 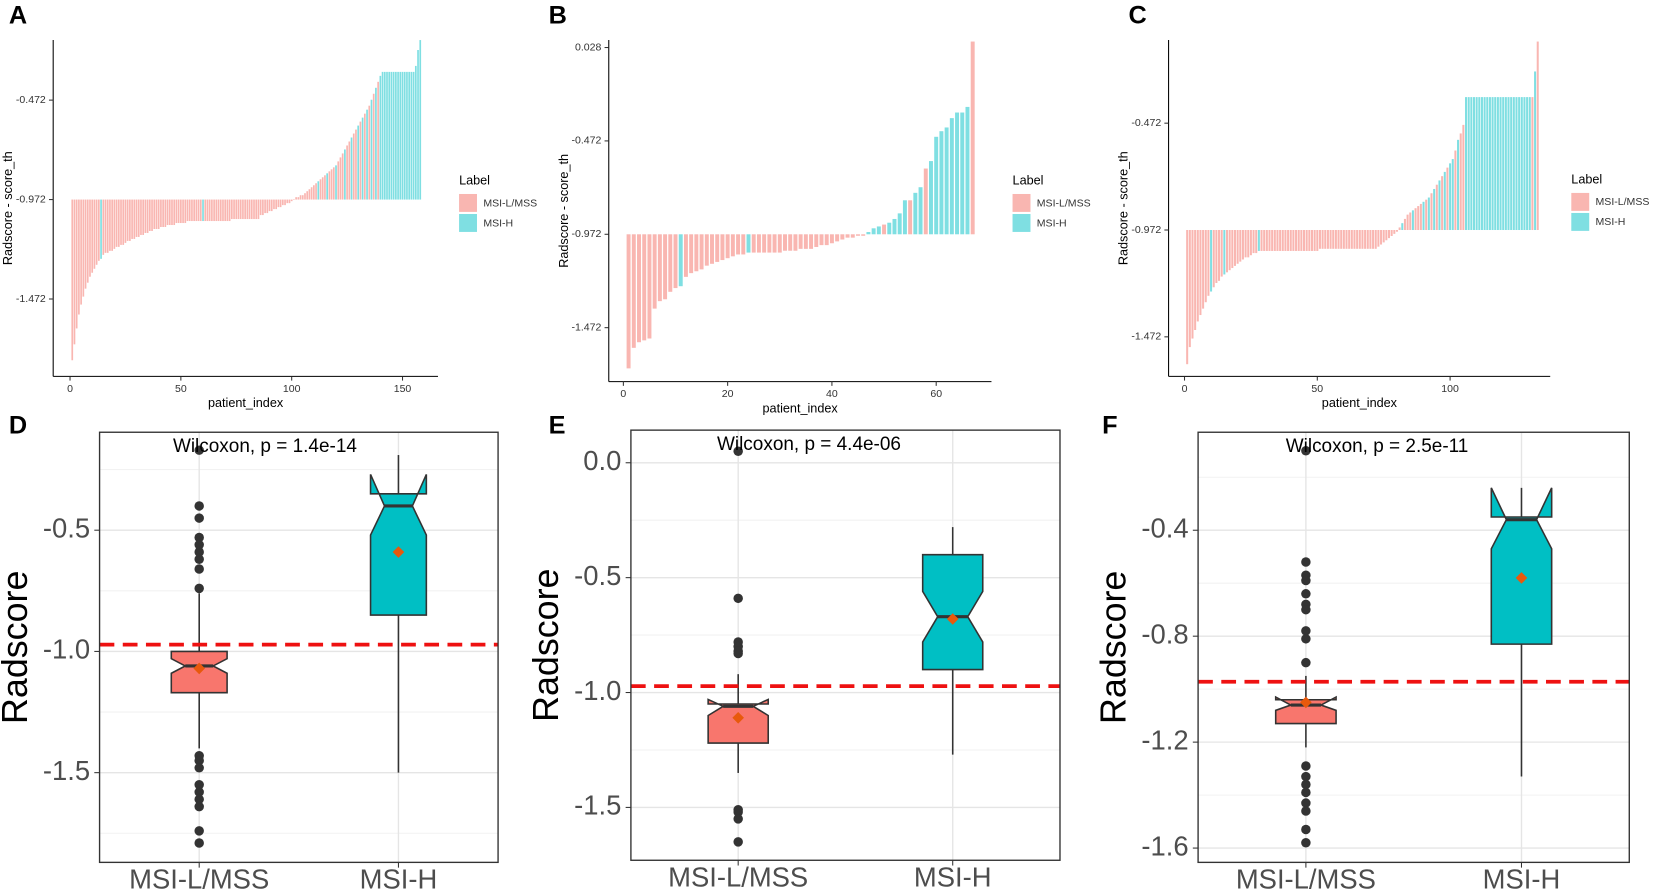 I want to click on annotation: Wilcoxon, p = 4.4e-06, so click(x=809, y=444).